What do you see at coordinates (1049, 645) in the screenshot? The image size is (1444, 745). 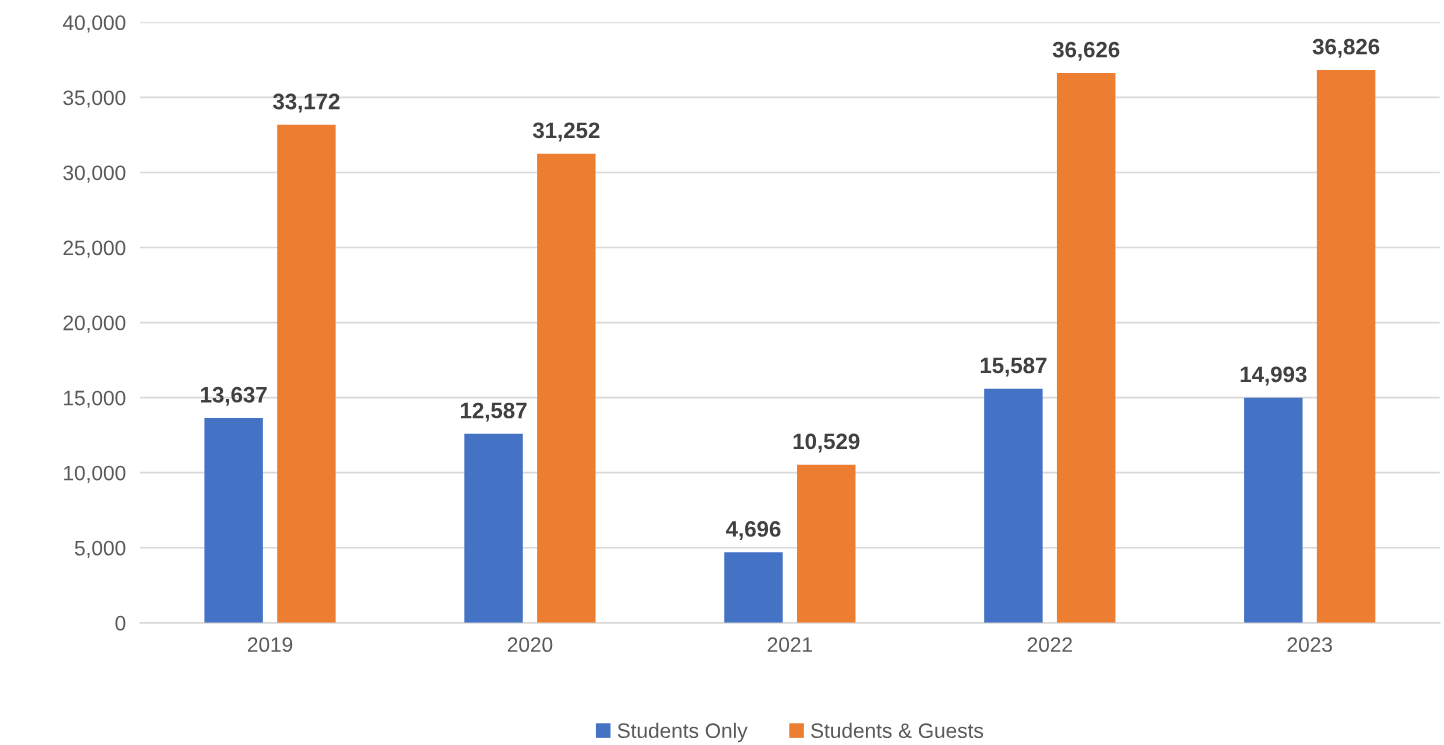 I see `x-tick-label: 2022` at bounding box center [1049, 645].